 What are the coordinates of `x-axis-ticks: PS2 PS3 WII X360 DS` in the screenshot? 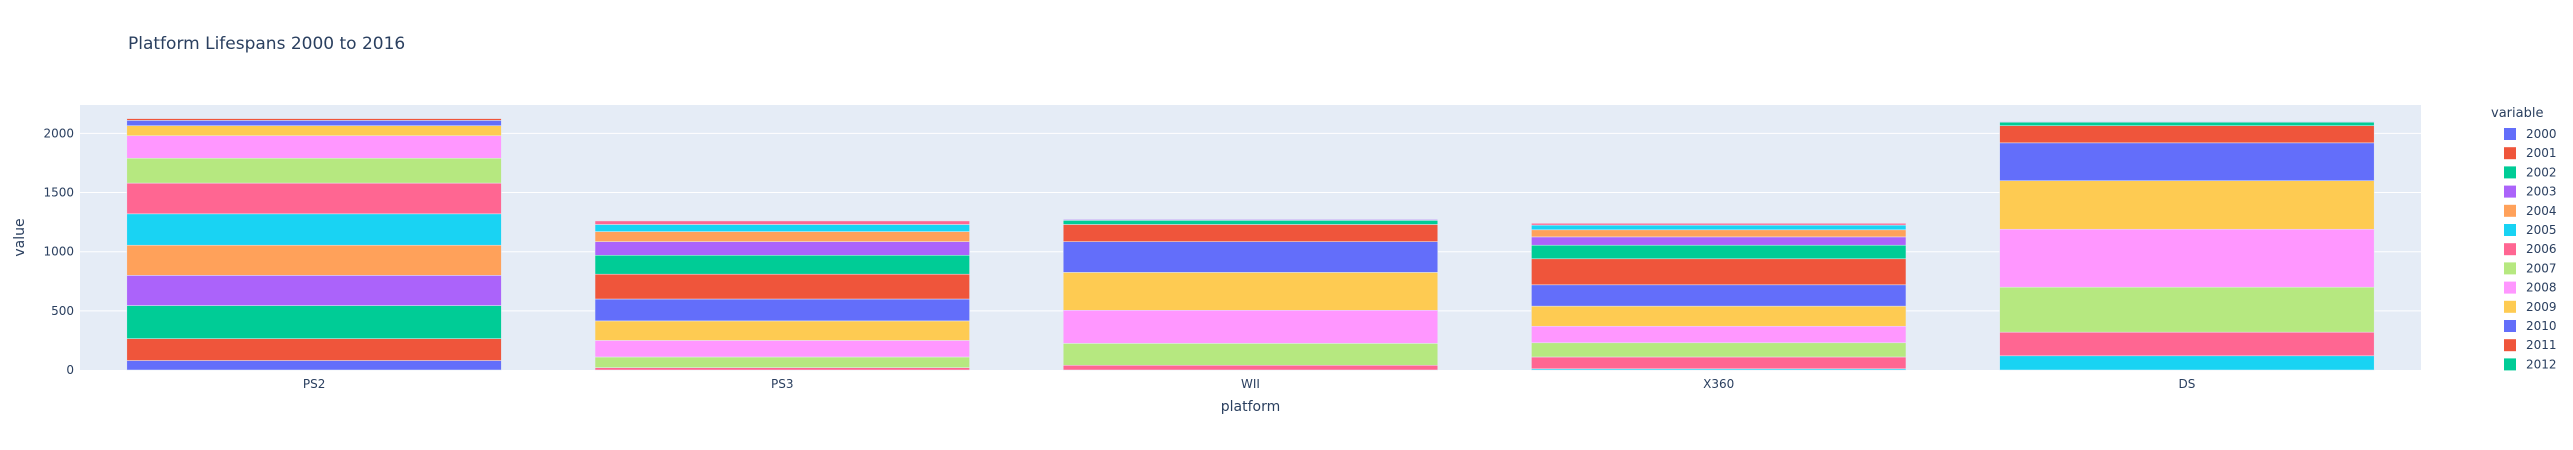 It's located at (1249, 384).